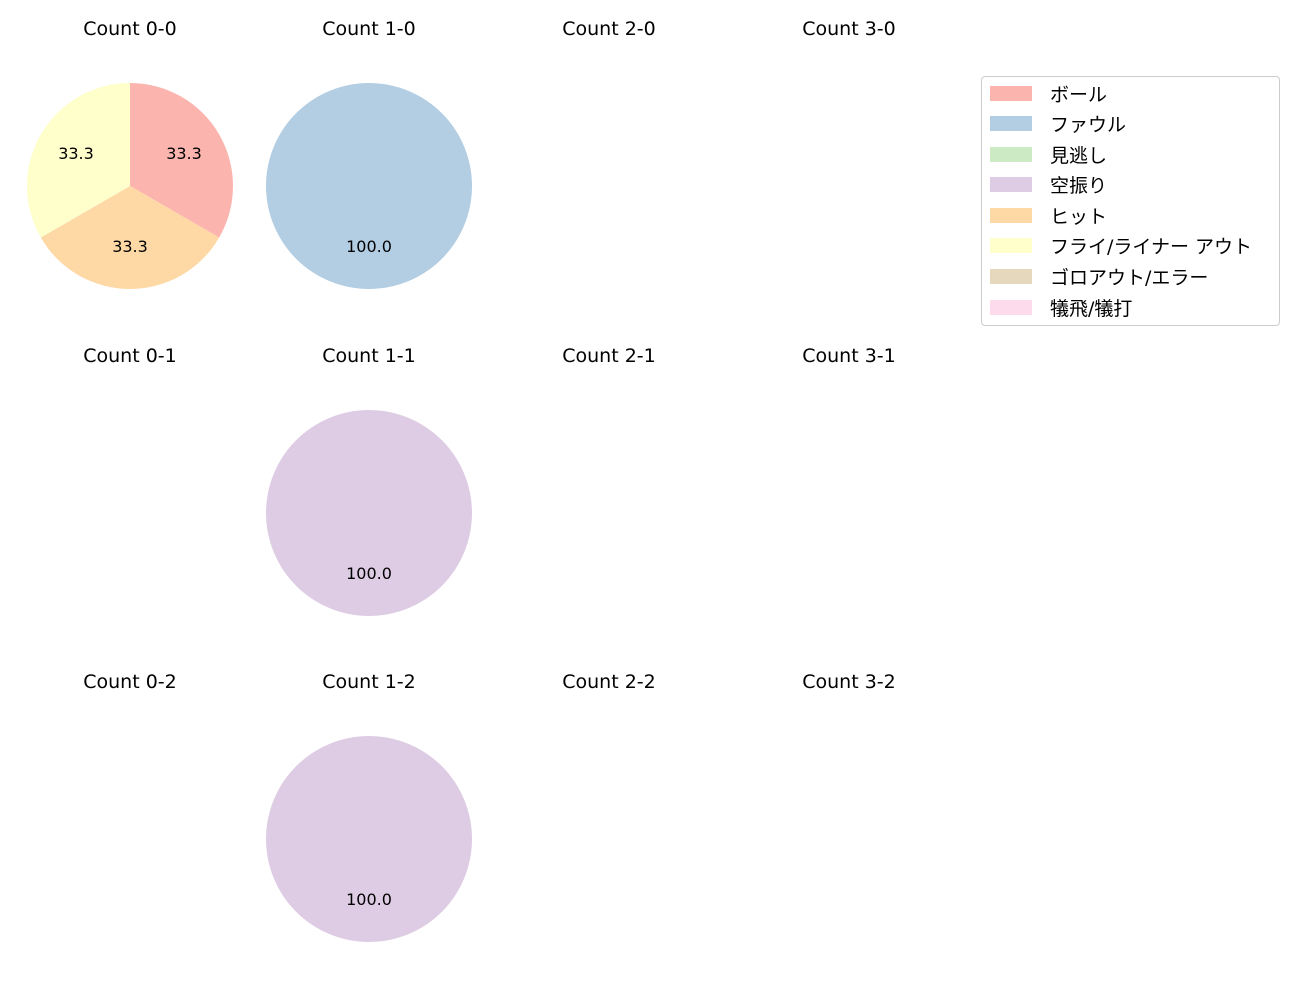 Image resolution: width=1300 pixels, height=1000 pixels. What do you see at coordinates (849, 682) in the screenshot?
I see `subplot-title: Count 3-2` at bounding box center [849, 682].